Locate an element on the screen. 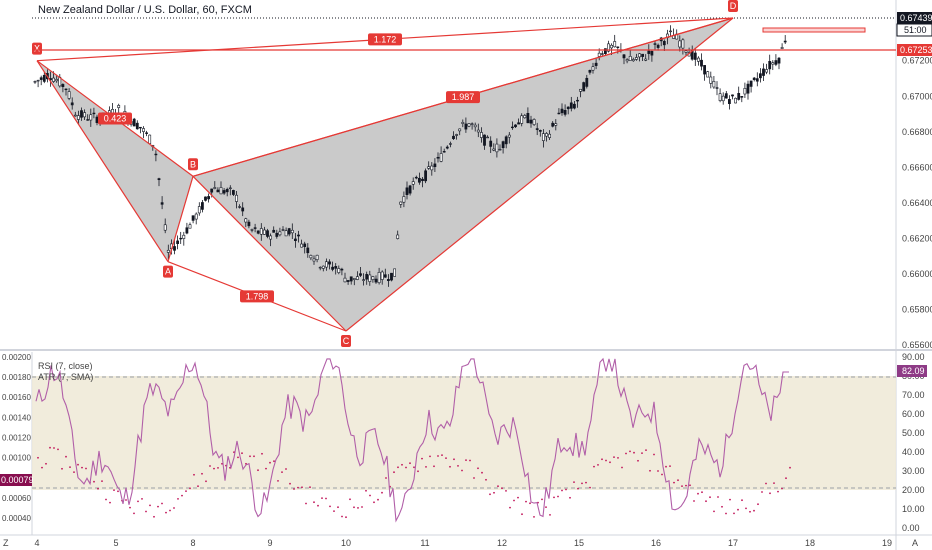  pattern-point-label: X is located at coordinates (37, 49).